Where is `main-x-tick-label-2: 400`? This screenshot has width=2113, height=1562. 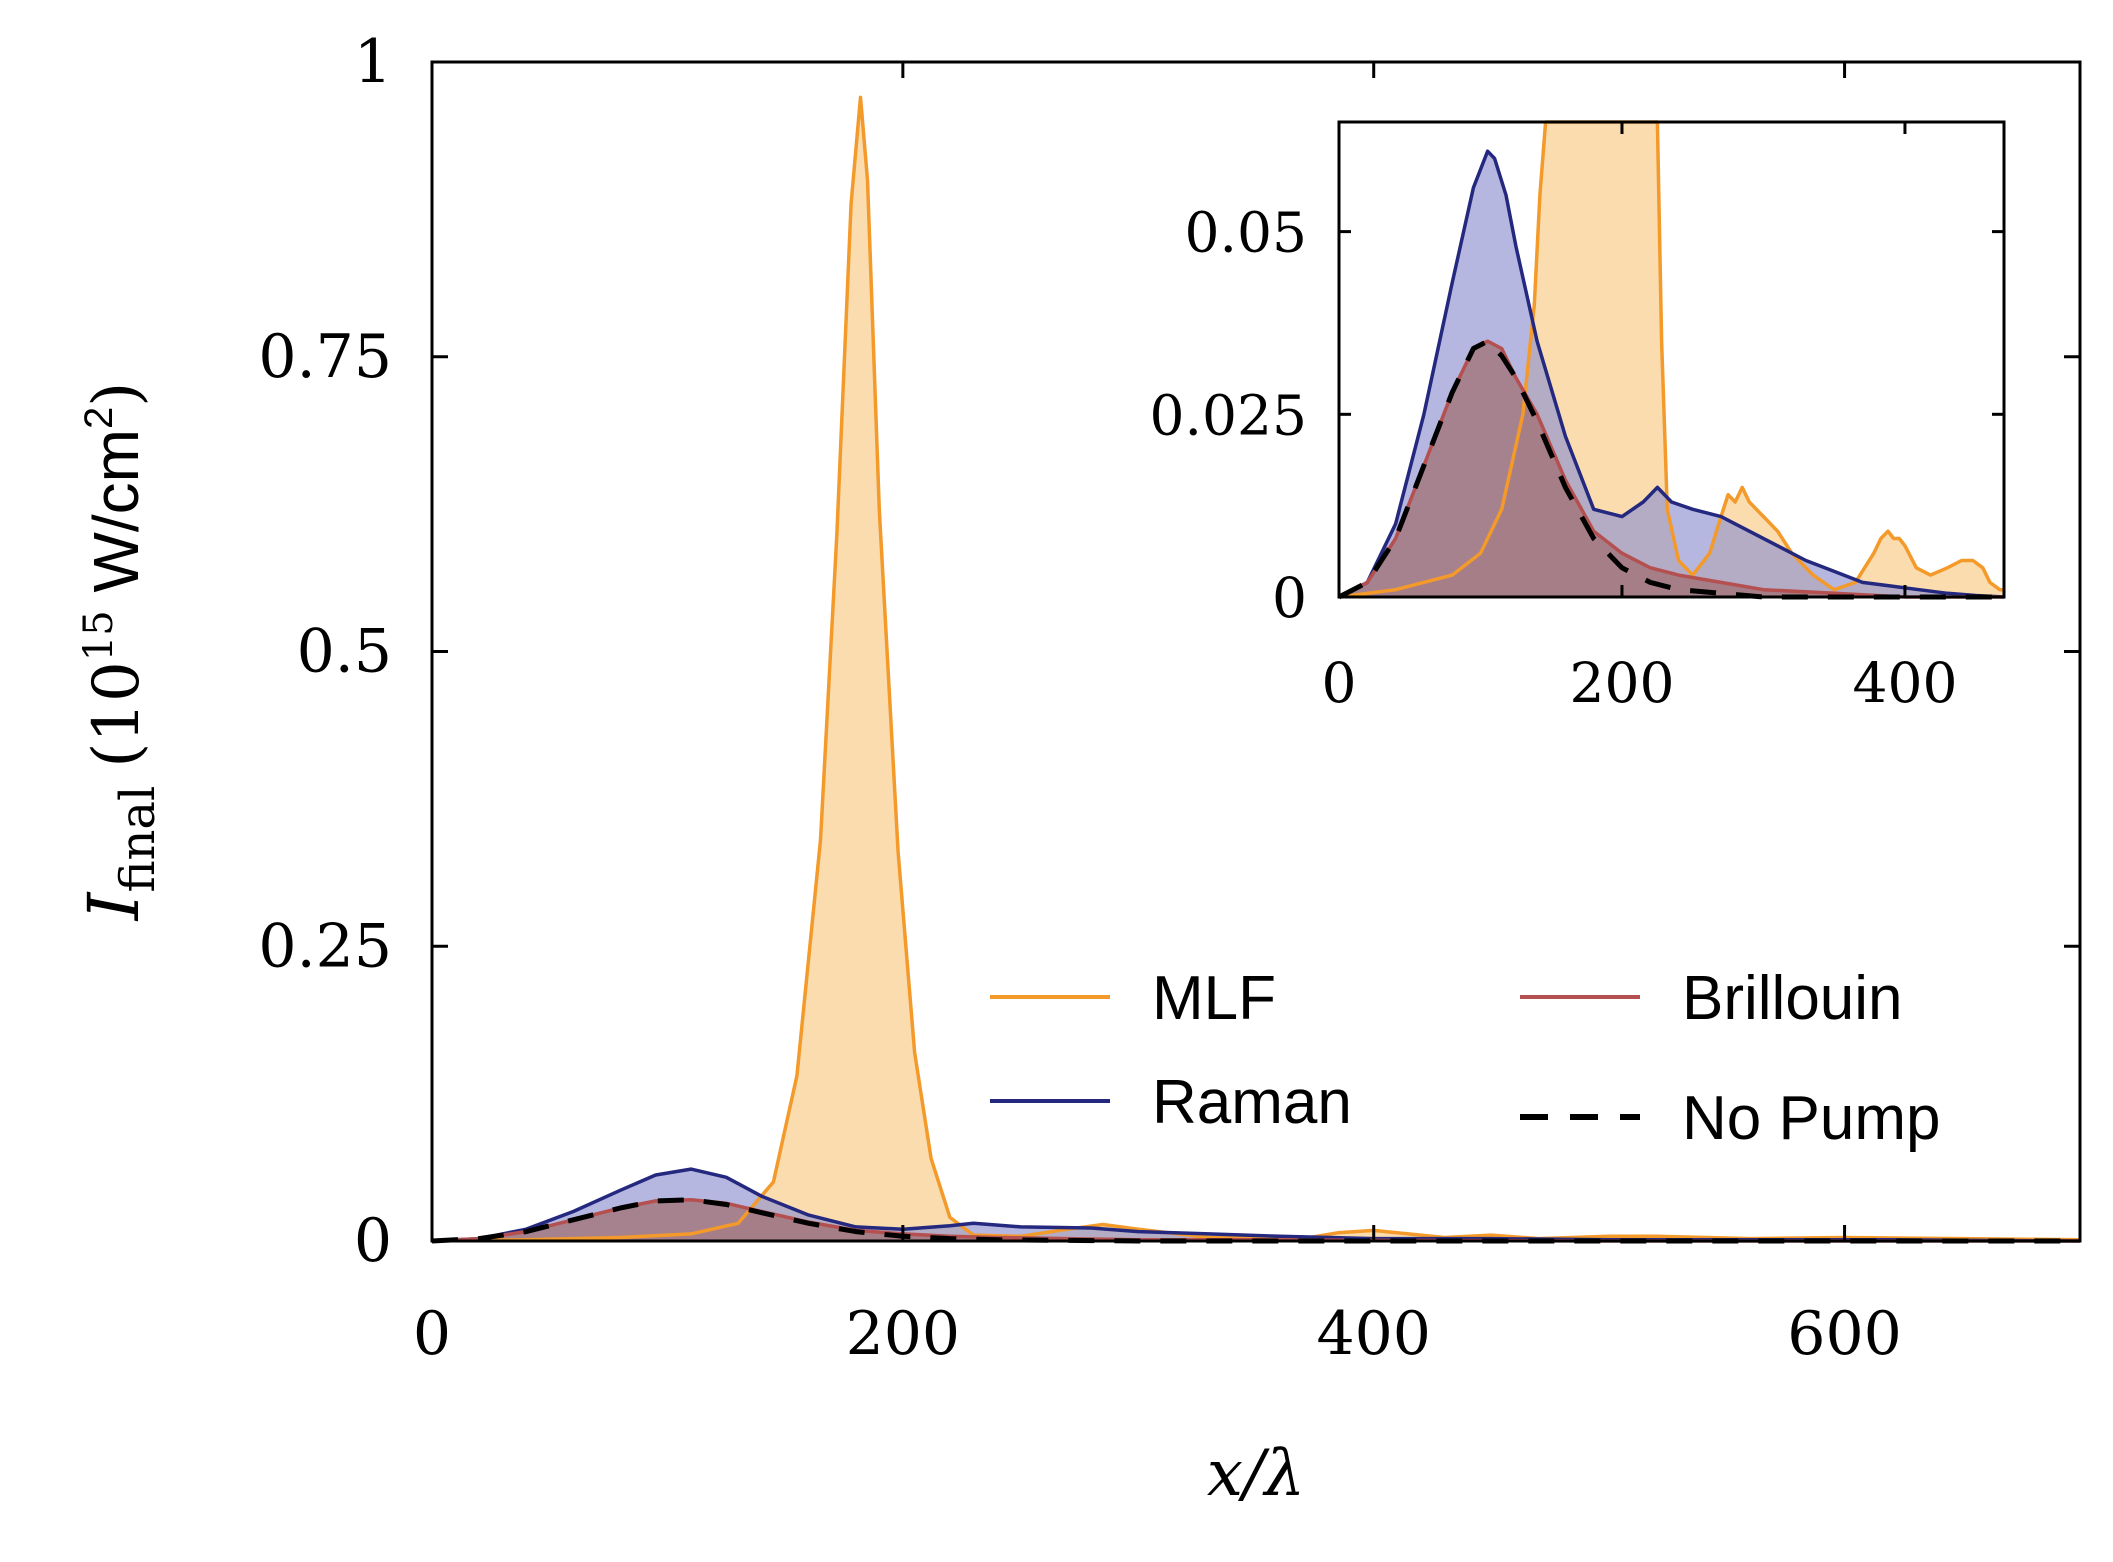 main-x-tick-label-2: 400 is located at coordinates (1373, 1334).